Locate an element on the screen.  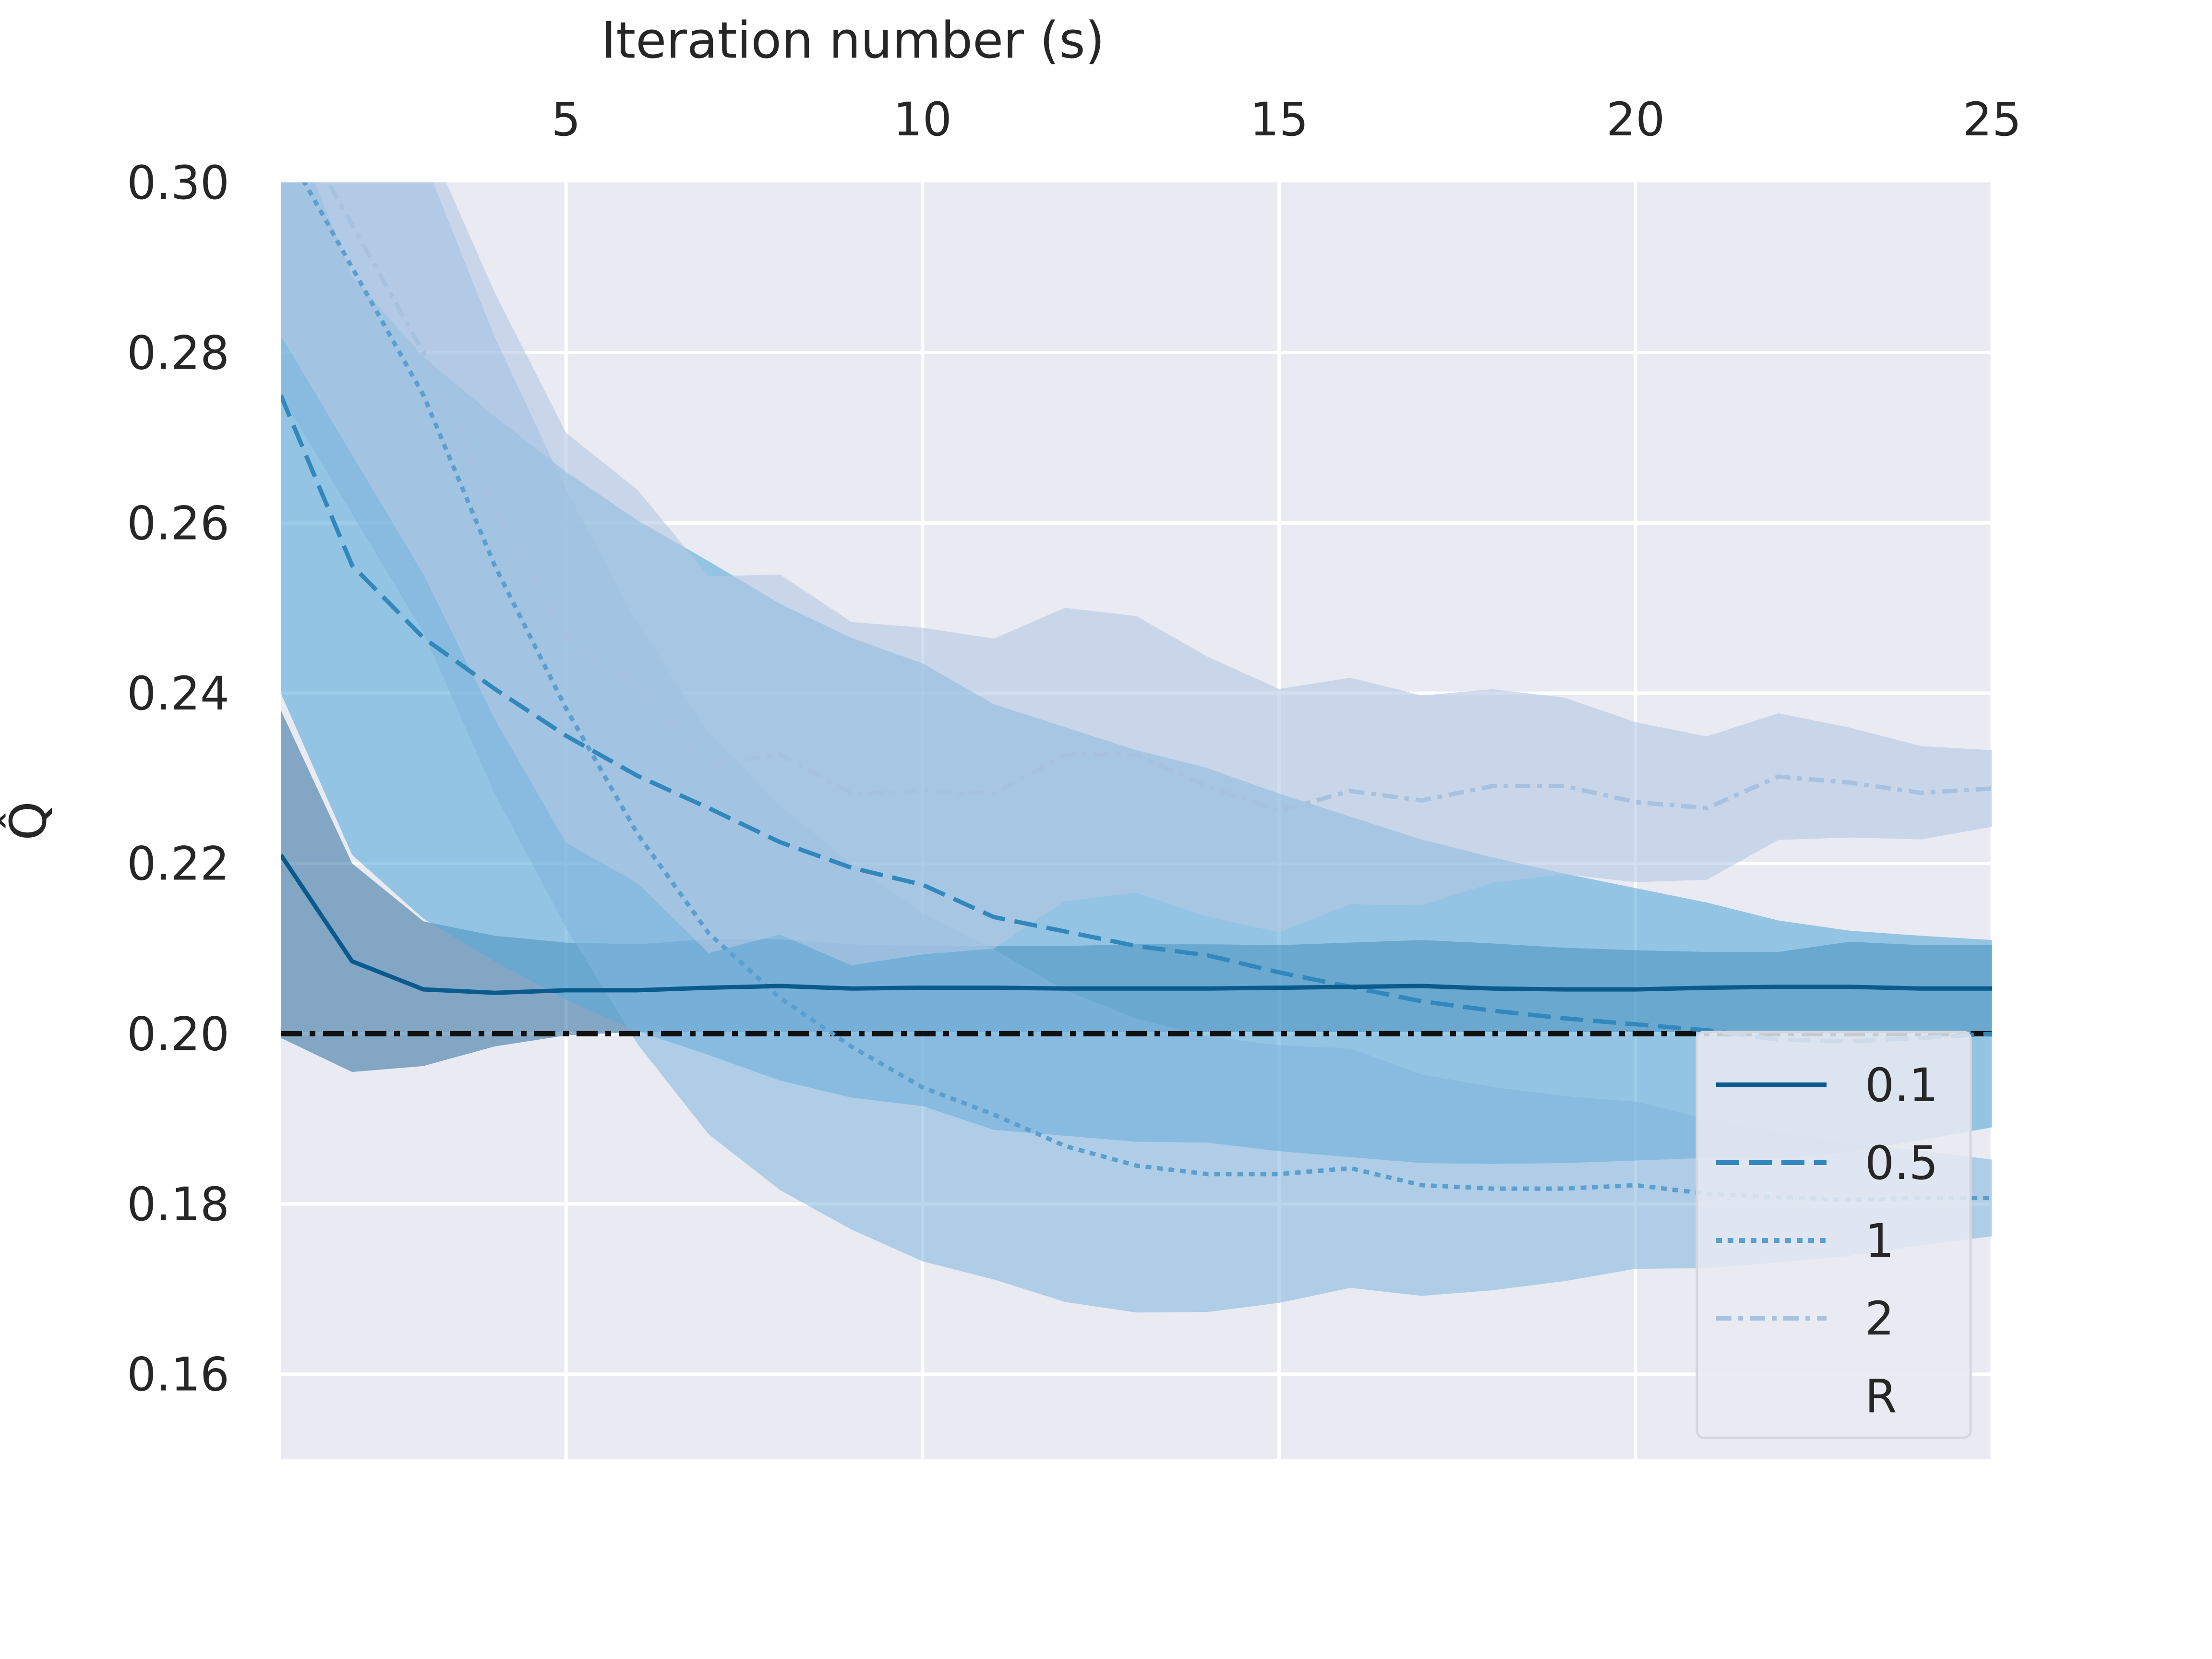
legend-label-2: 2 is located at coordinates (1879, 1319).